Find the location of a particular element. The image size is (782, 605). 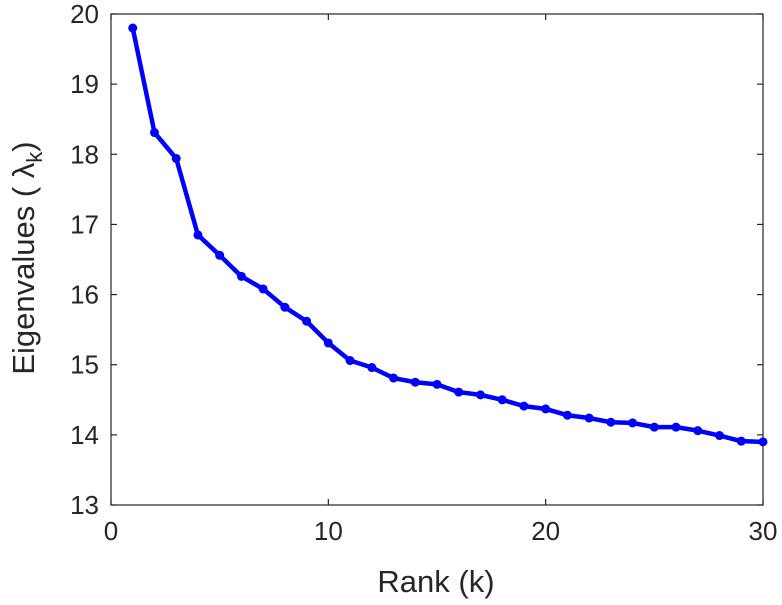

x-axis-label: Rank (k) is located at coordinates (435, 581).